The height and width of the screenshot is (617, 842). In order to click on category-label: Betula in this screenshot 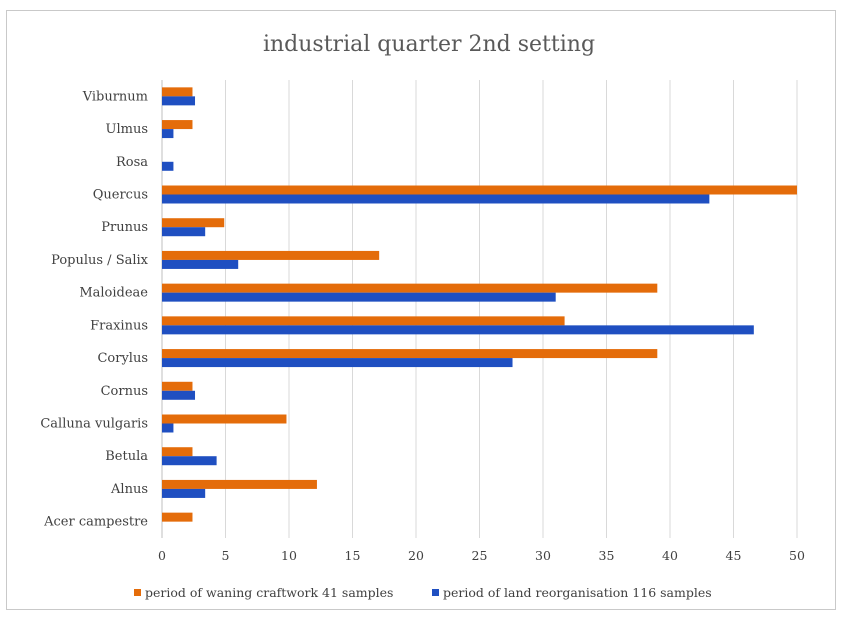, I will do `click(126, 456)`.